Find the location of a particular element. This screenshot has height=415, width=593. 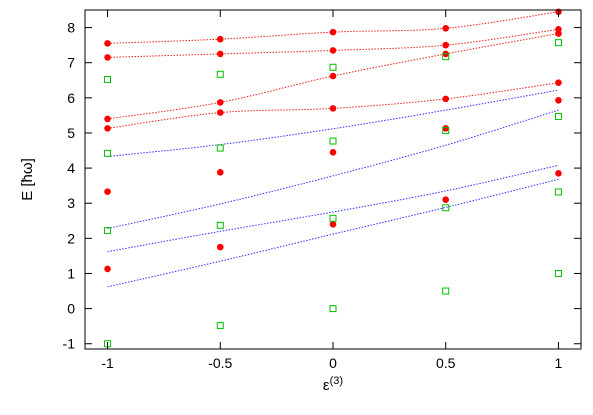

x-tick-label: 0 is located at coordinates (333, 363).